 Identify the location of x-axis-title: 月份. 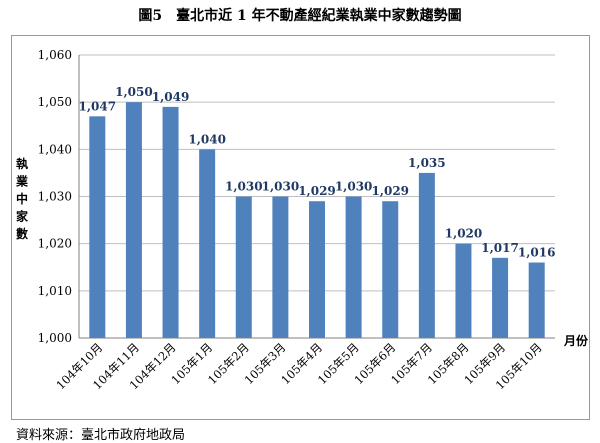
(576, 340).